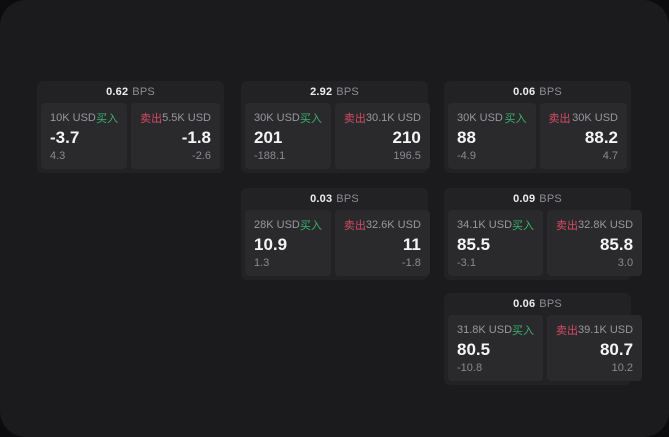  What do you see at coordinates (186, 118) in the screenshot?
I see `notional-size: 5.5K USD` at bounding box center [186, 118].